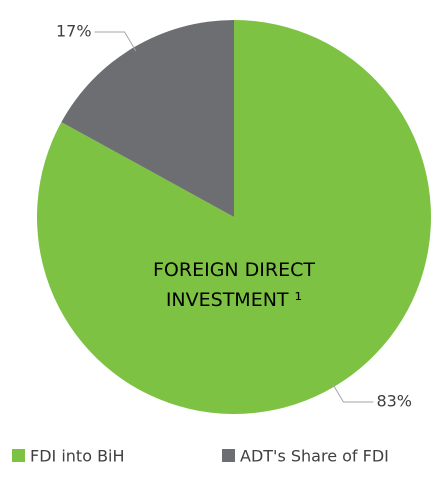  What do you see at coordinates (314, 456) in the screenshot?
I see `legend-label: ADT's Share of FDI` at bounding box center [314, 456].